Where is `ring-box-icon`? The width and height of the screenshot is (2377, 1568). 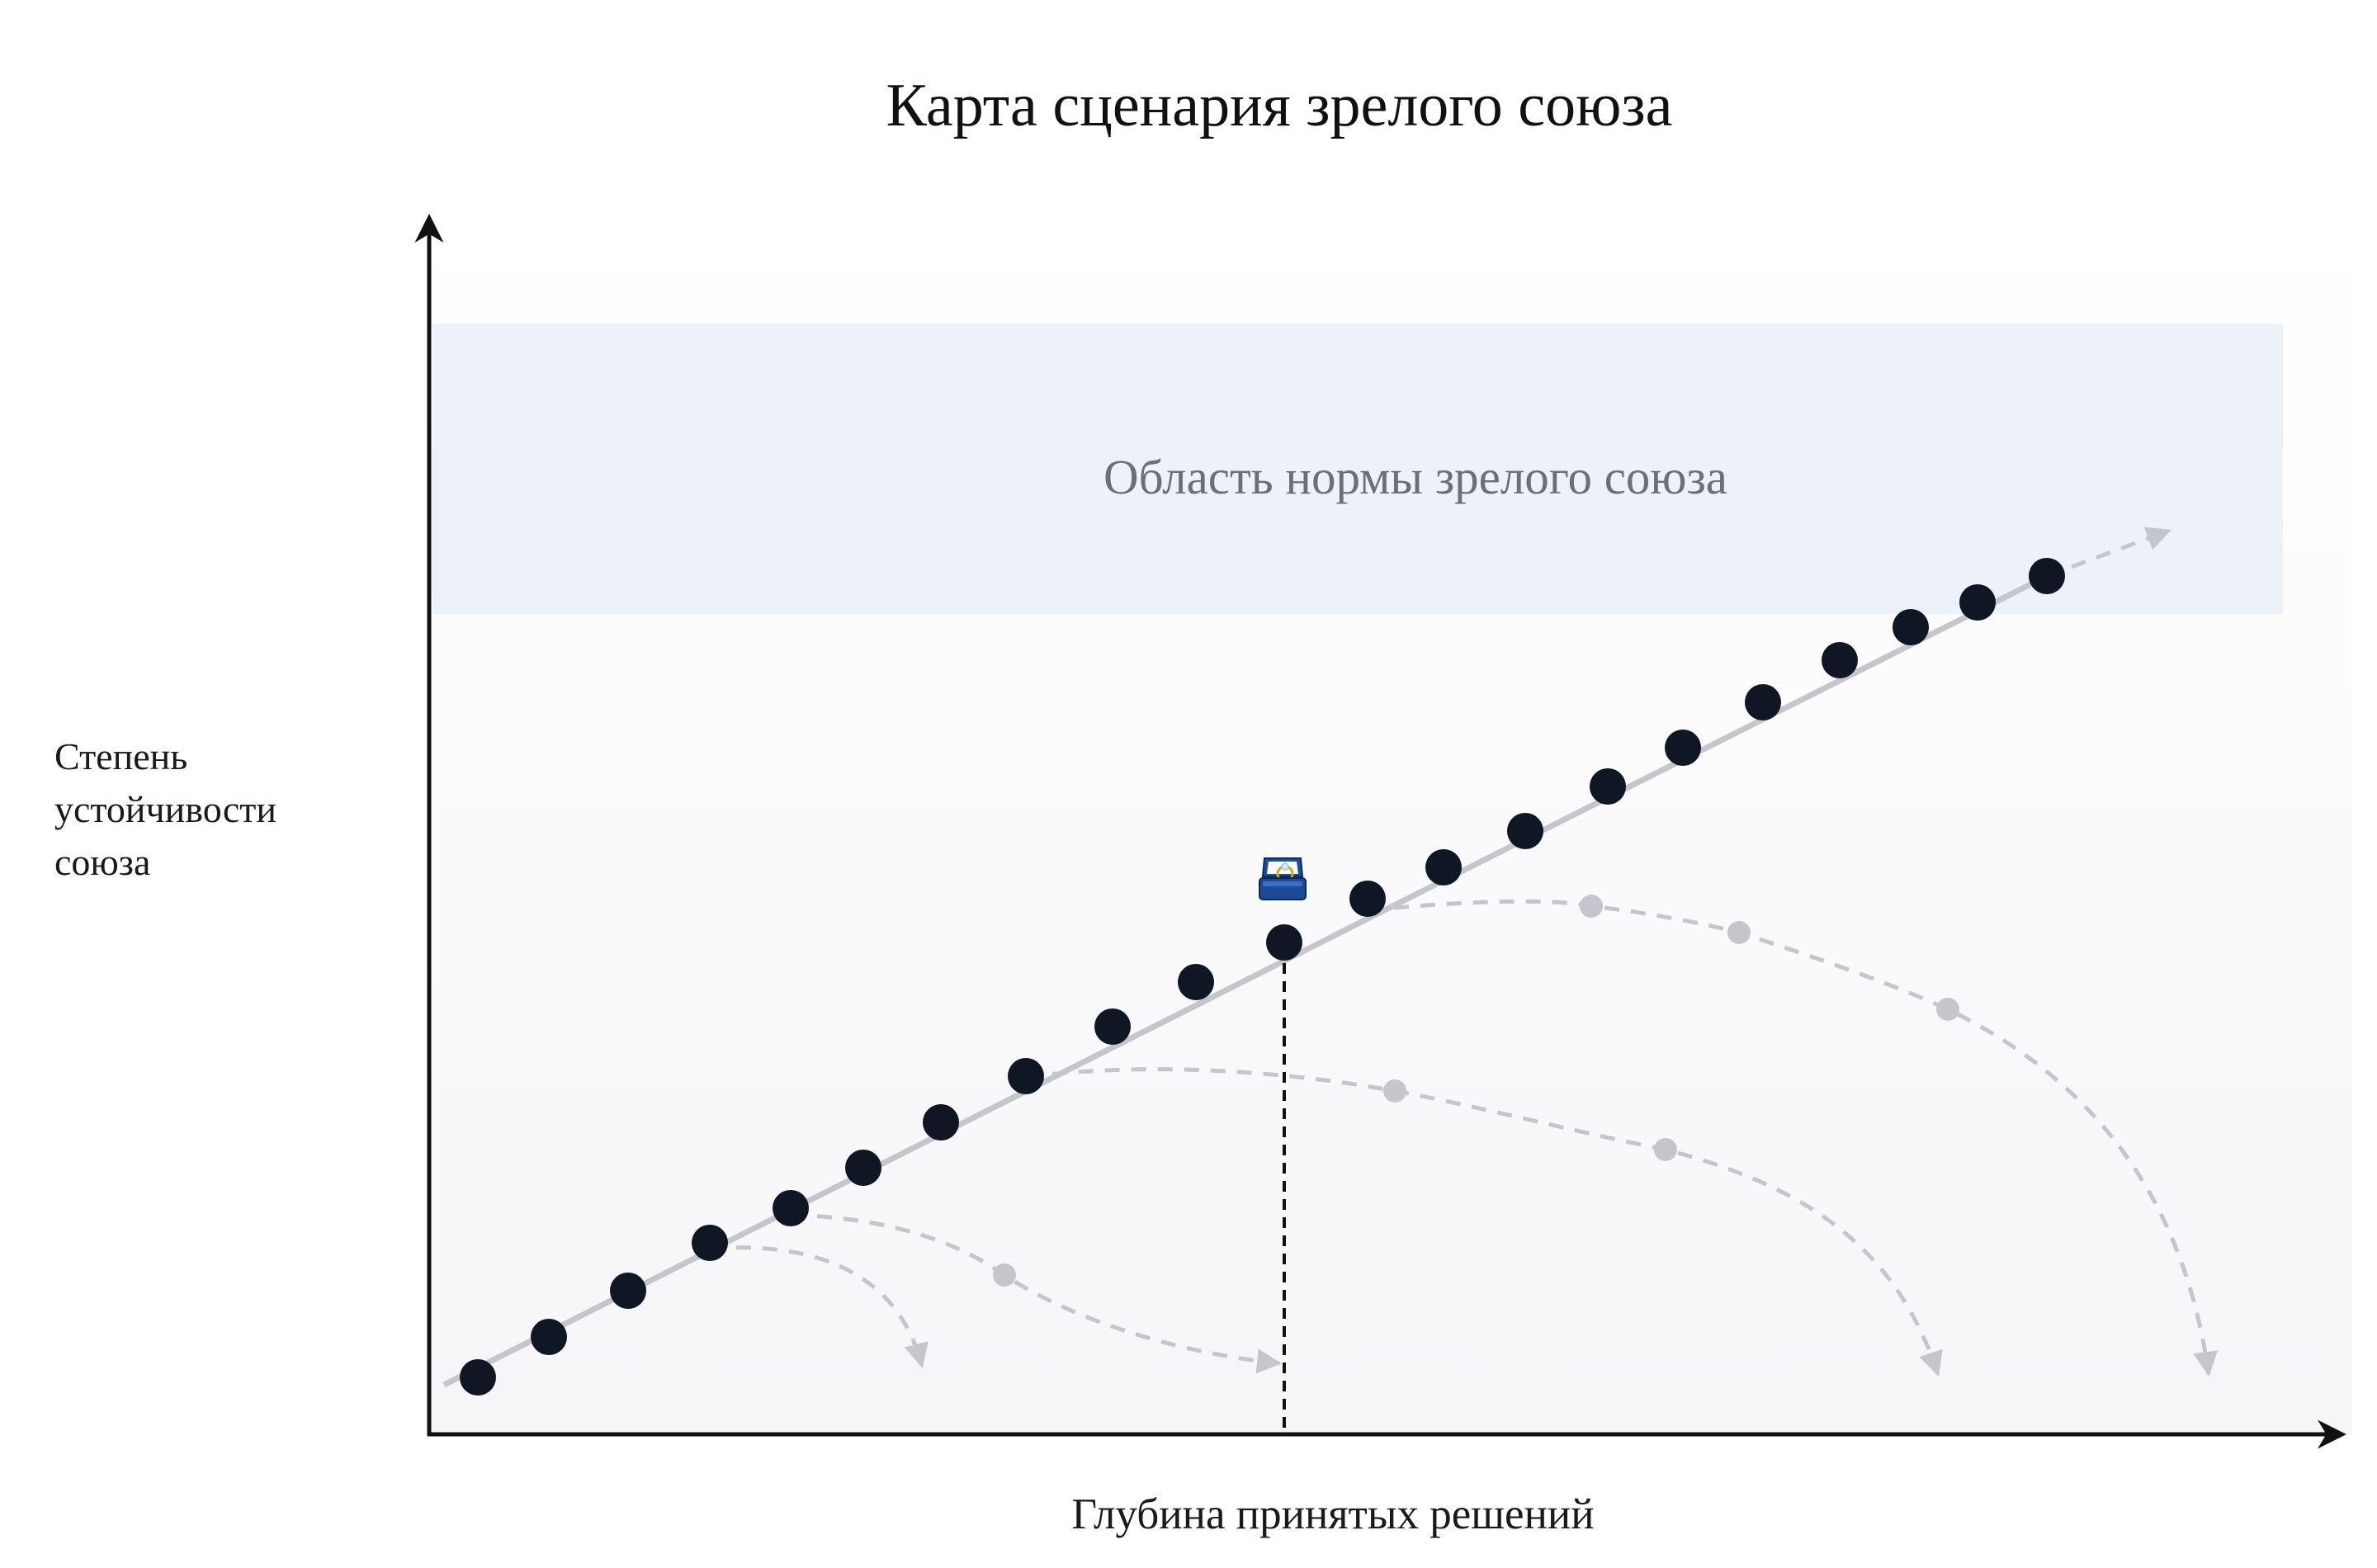
ring-box-icon is located at coordinates (1283, 878).